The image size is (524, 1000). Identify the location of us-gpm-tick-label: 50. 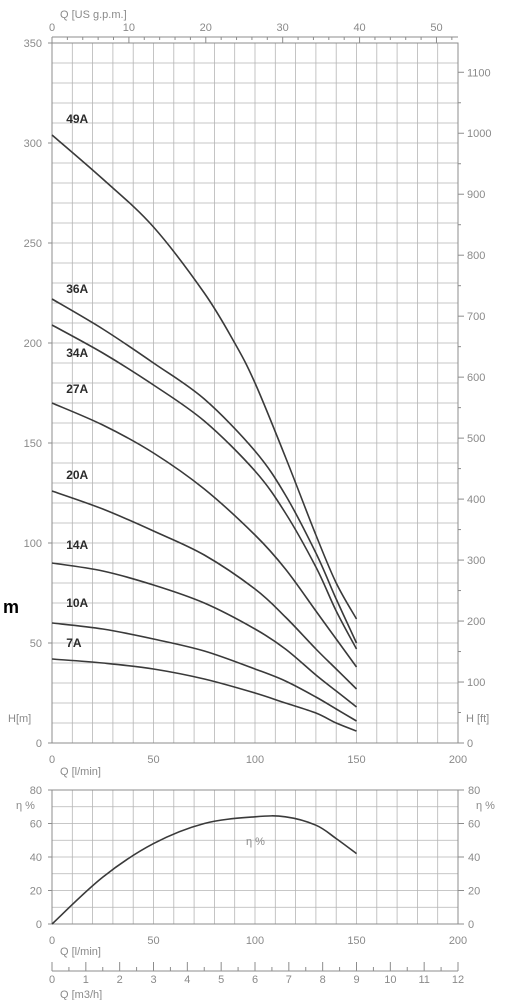
(436, 28).